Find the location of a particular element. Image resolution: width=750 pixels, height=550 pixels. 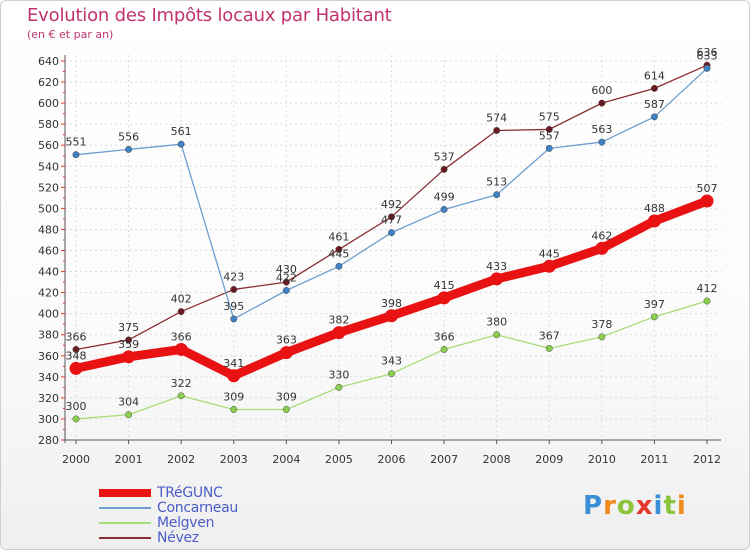

y-tick-label: 360 is located at coordinates (48, 356).